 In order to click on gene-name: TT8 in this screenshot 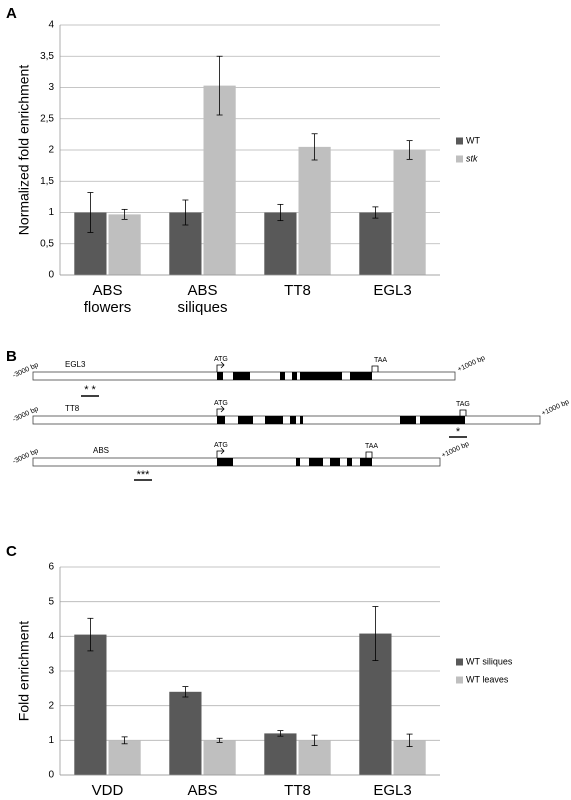, I will do `click(72, 408)`.